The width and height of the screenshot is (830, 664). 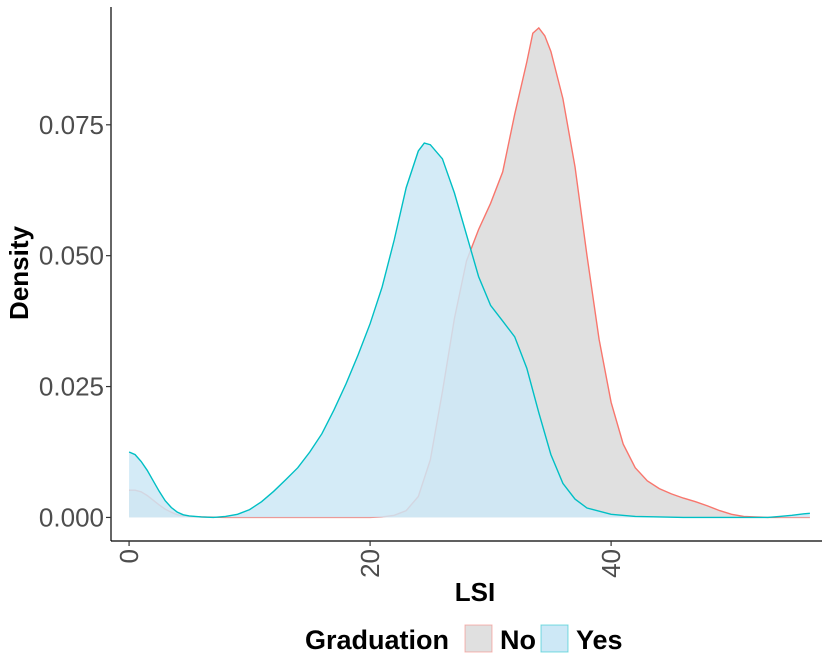 What do you see at coordinates (71, 387) in the screenshot?
I see `y-tick-label: 0.025` at bounding box center [71, 387].